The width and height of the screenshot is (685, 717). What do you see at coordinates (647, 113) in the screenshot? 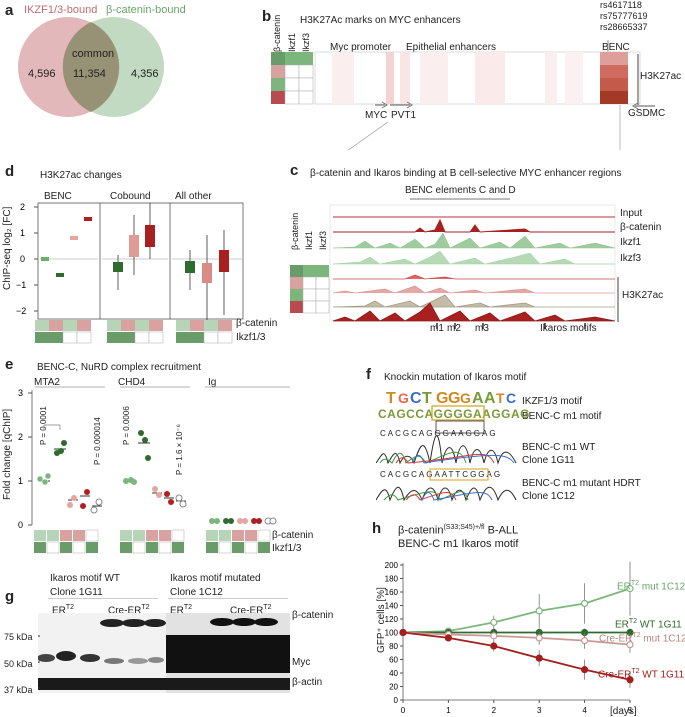
I see `gene-gsdmc: GSDMC` at bounding box center [647, 113].